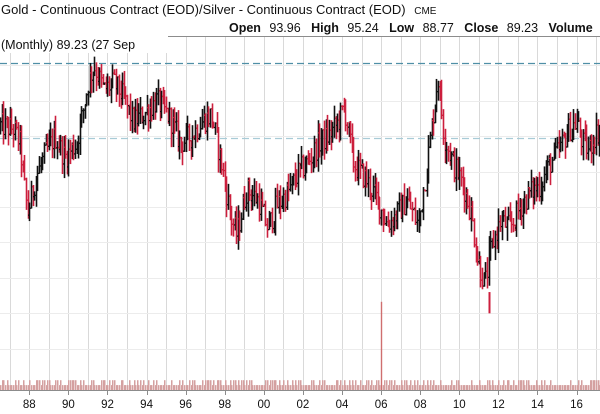 The width and height of the screenshot is (600, 414). I want to click on chart-title-exchange: CME, so click(425, 11).